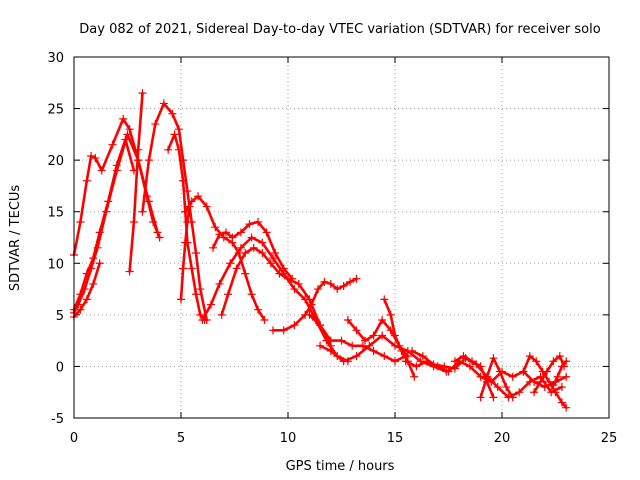  What do you see at coordinates (502, 438) in the screenshot?
I see `x-tick-label: 20` at bounding box center [502, 438].